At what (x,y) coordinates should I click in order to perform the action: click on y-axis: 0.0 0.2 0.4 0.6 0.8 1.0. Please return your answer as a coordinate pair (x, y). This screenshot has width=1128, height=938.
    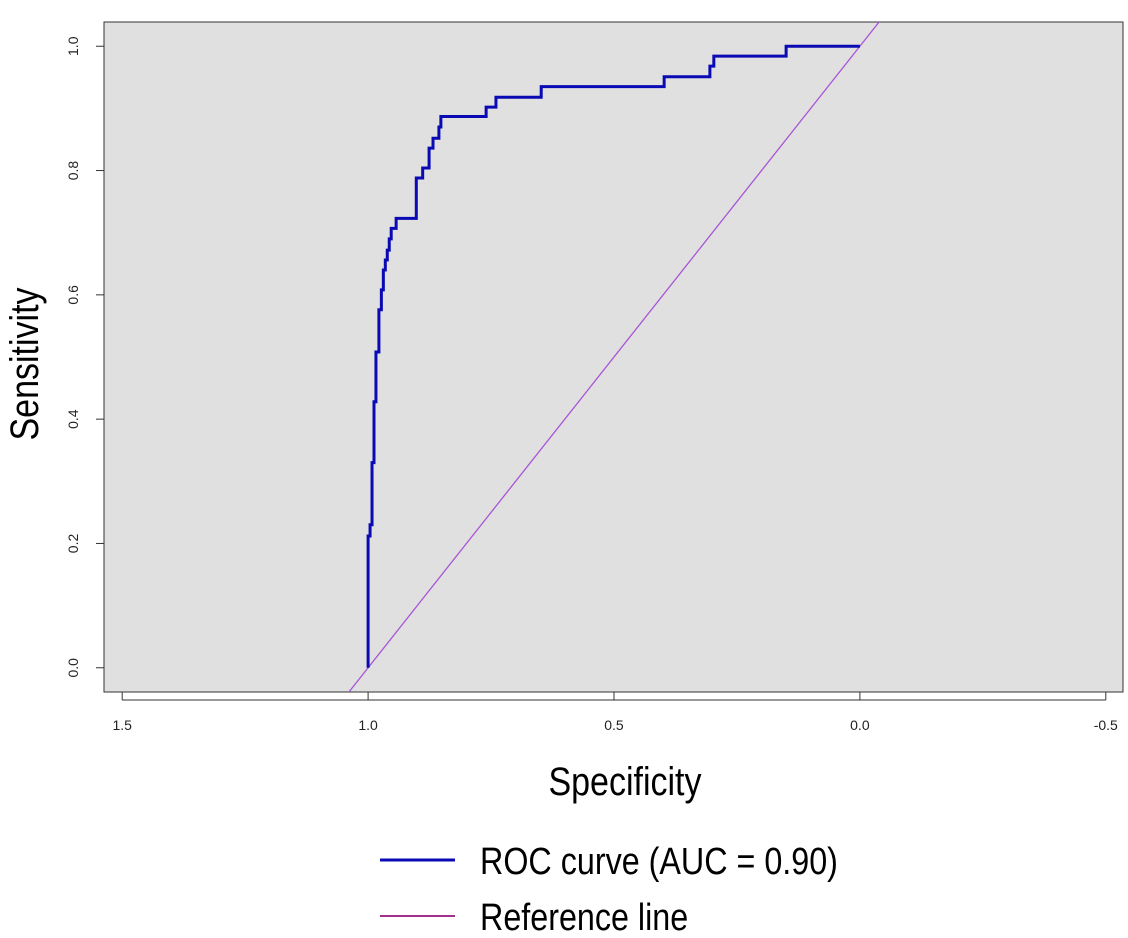
    Looking at the image, I should click on (84, 356).